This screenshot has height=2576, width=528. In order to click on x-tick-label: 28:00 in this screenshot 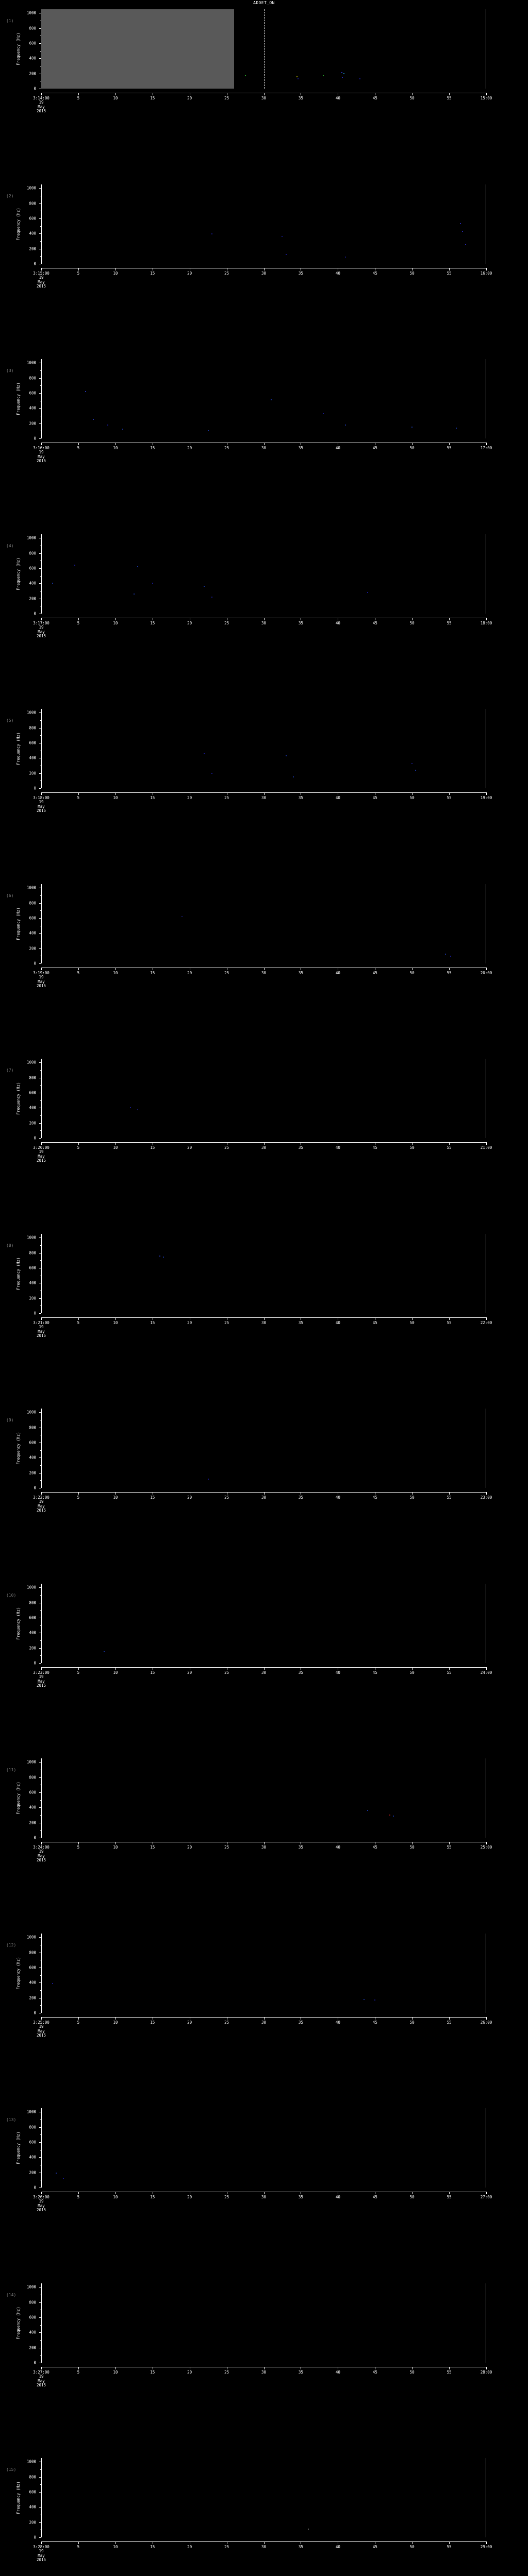, I will do `click(486, 2372)`.